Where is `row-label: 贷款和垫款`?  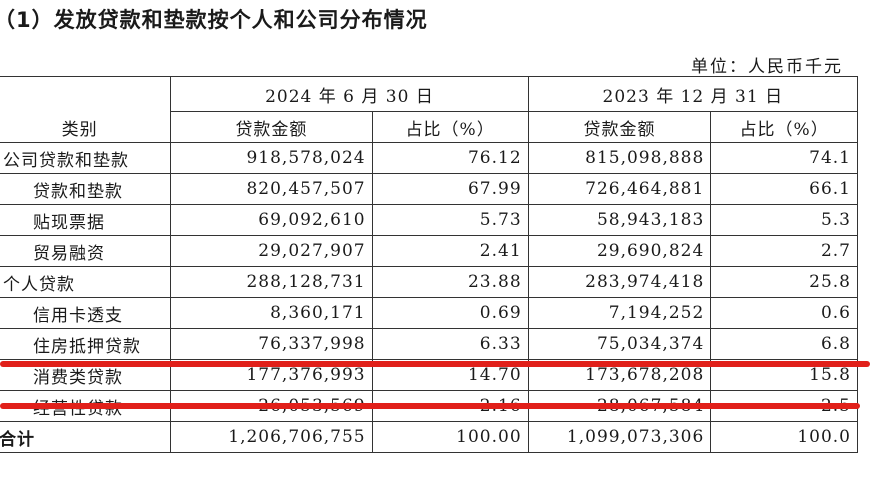 row-label: 贷款和垫款 is located at coordinates (86, 189).